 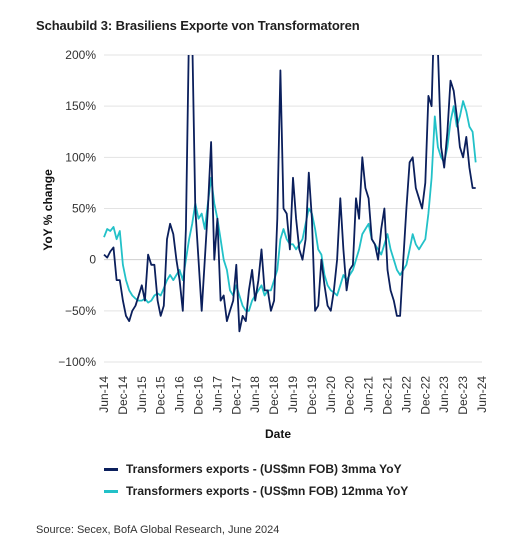 I want to click on x-tick-label: Dec-17, so click(x=236, y=395).